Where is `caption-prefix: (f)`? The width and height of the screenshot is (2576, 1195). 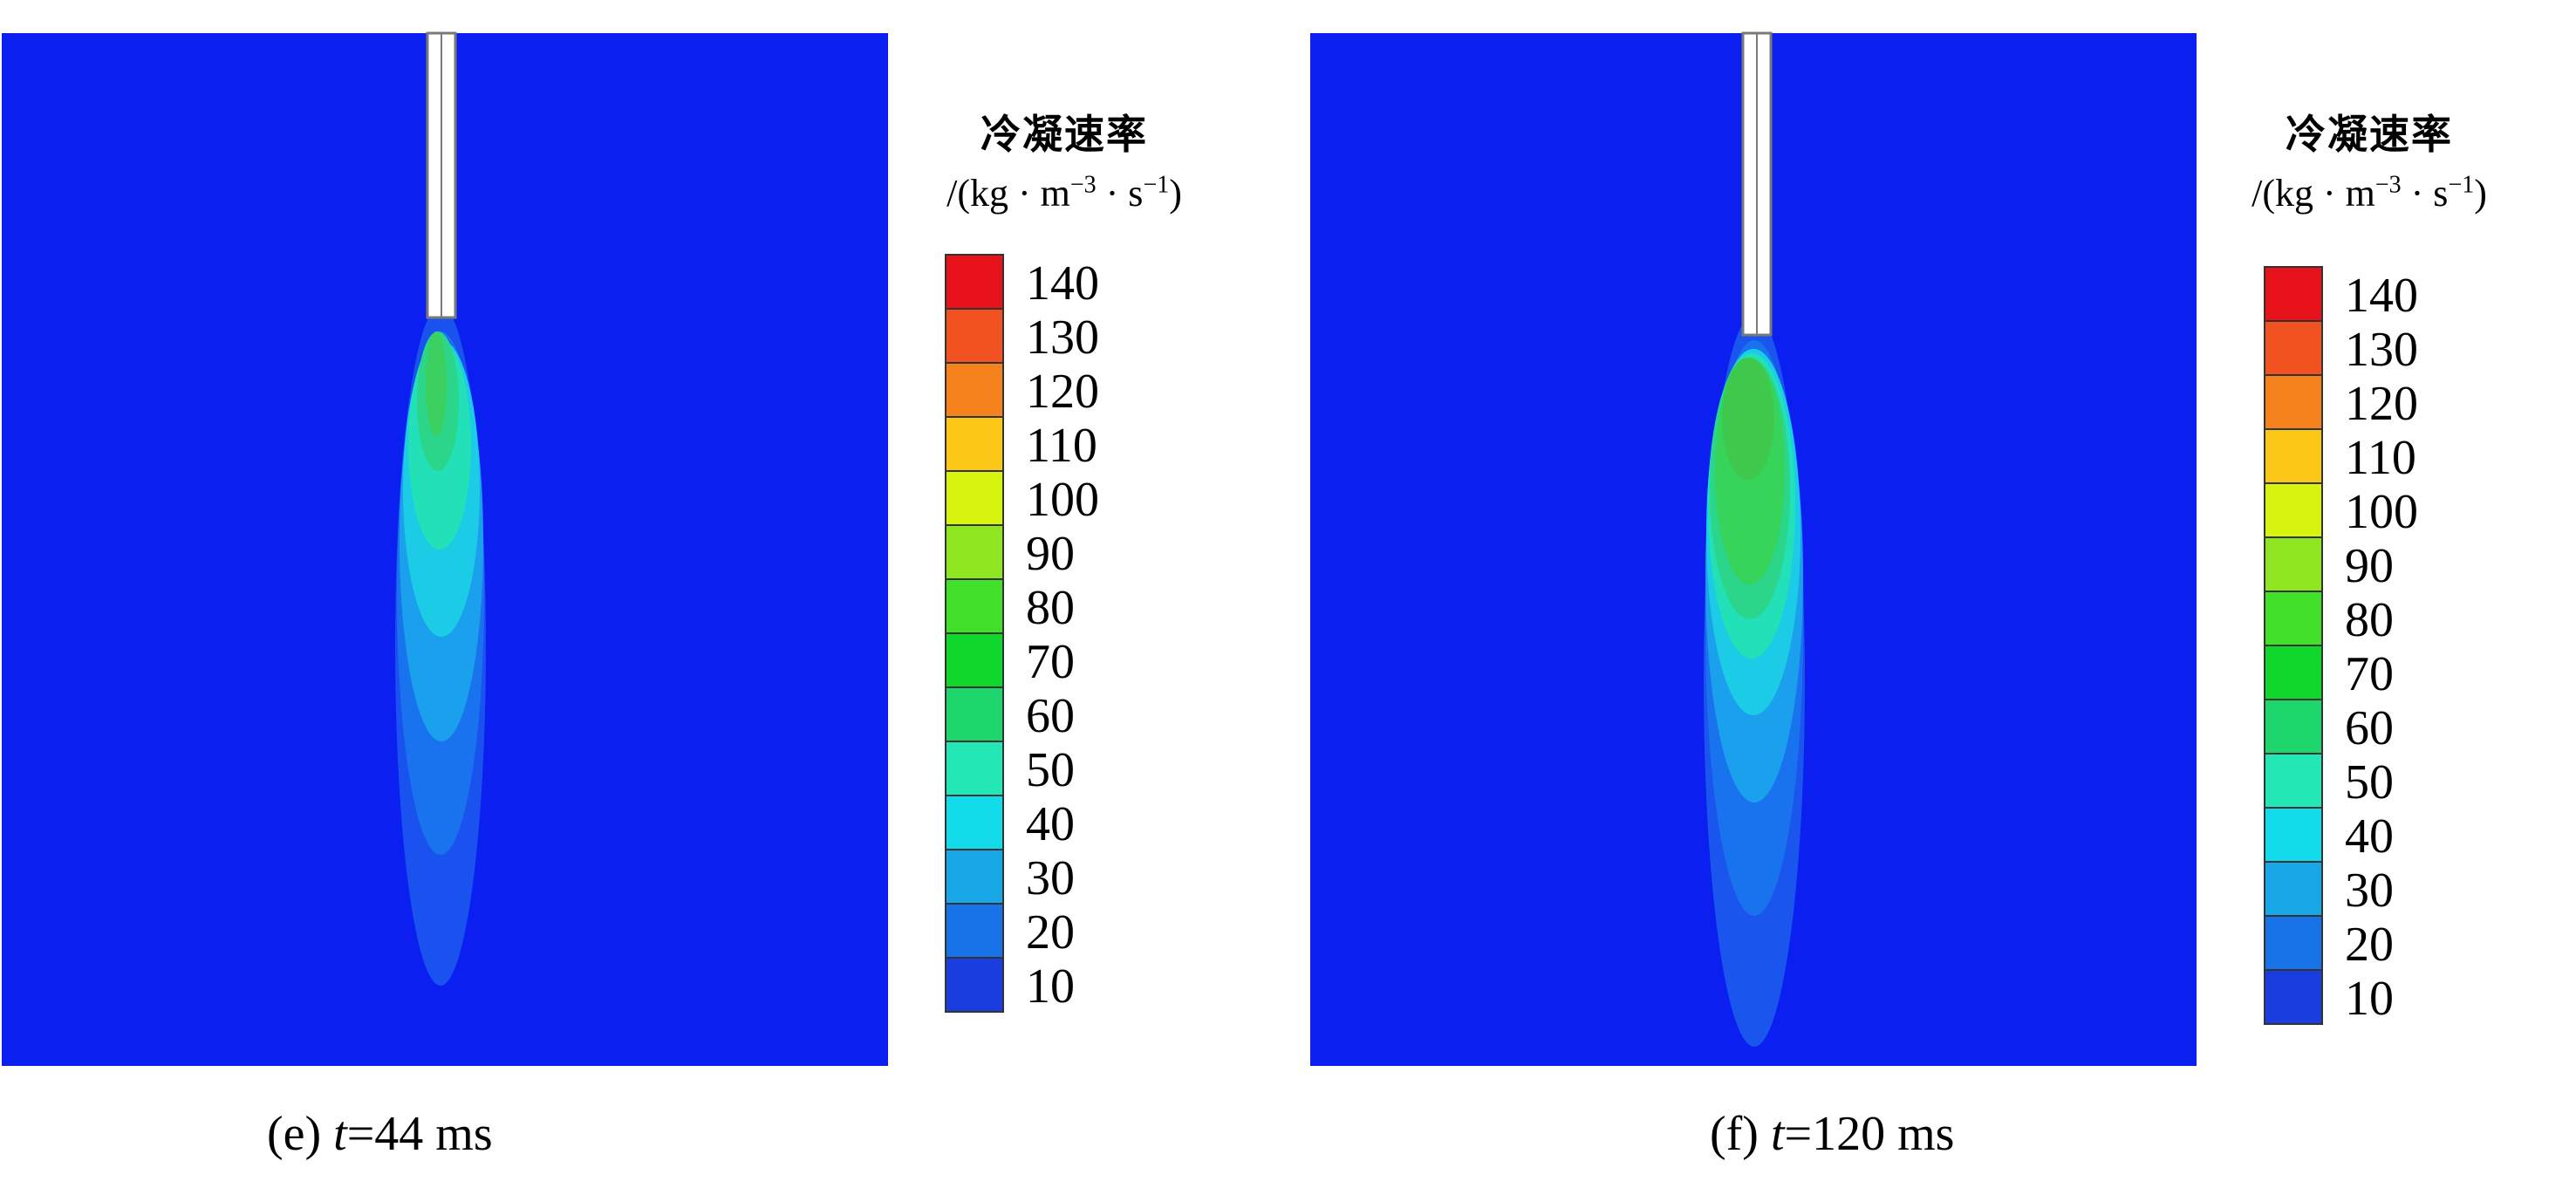
caption-prefix: (f) is located at coordinates (1740, 1134).